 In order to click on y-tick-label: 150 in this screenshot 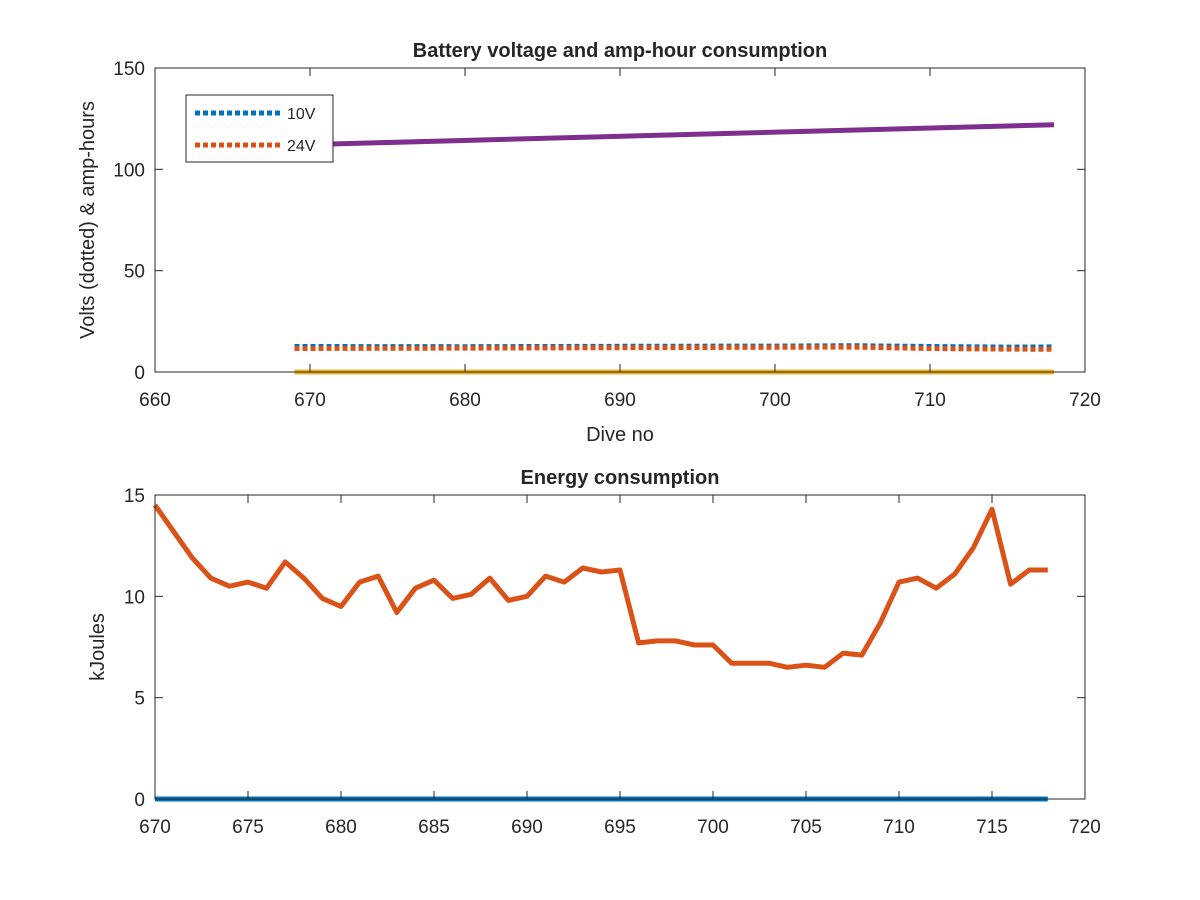, I will do `click(129, 69)`.